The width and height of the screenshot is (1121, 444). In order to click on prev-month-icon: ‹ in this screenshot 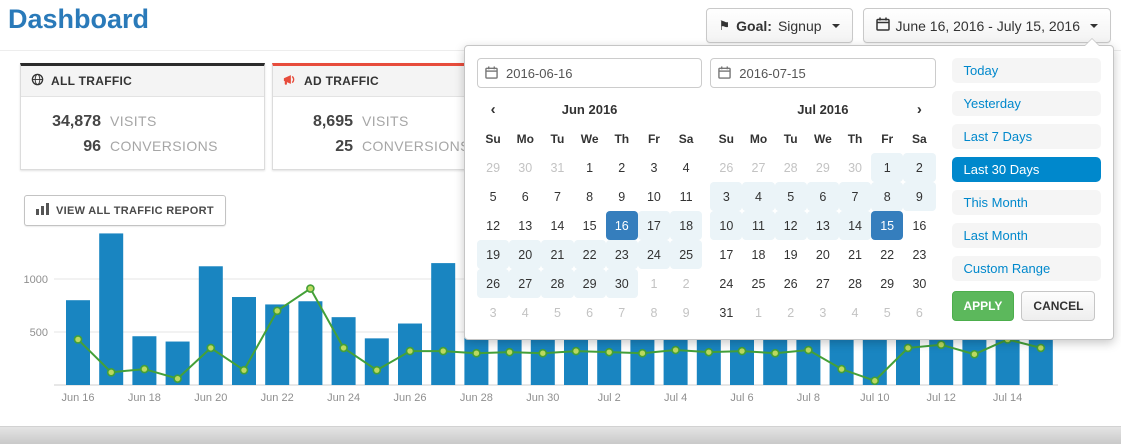, I will do `click(493, 109)`.